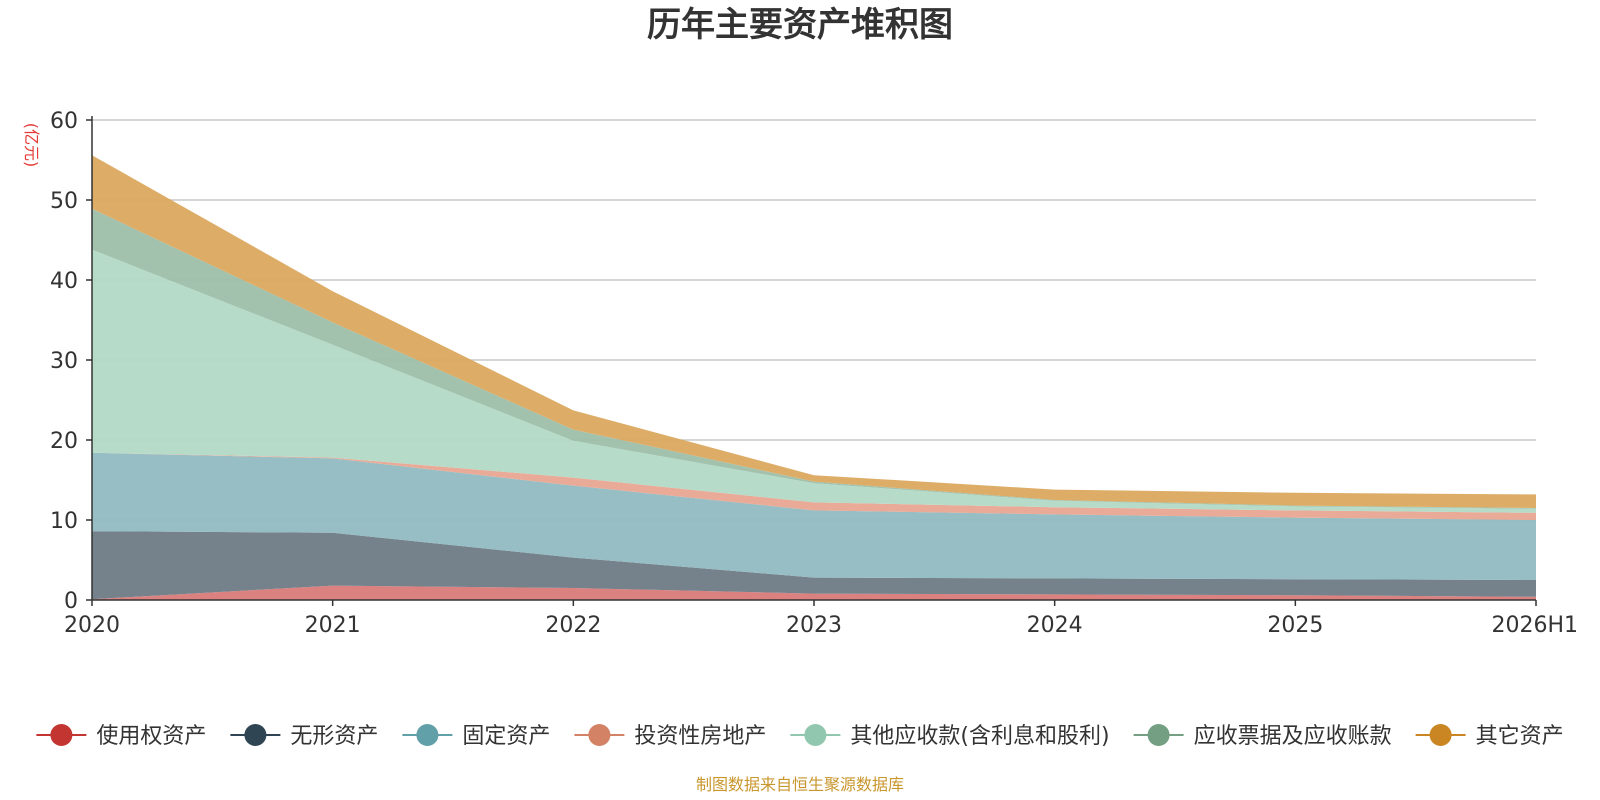  Describe the element at coordinates (814, 625) in the screenshot. I see `x-tick-label: 2023` at that location.